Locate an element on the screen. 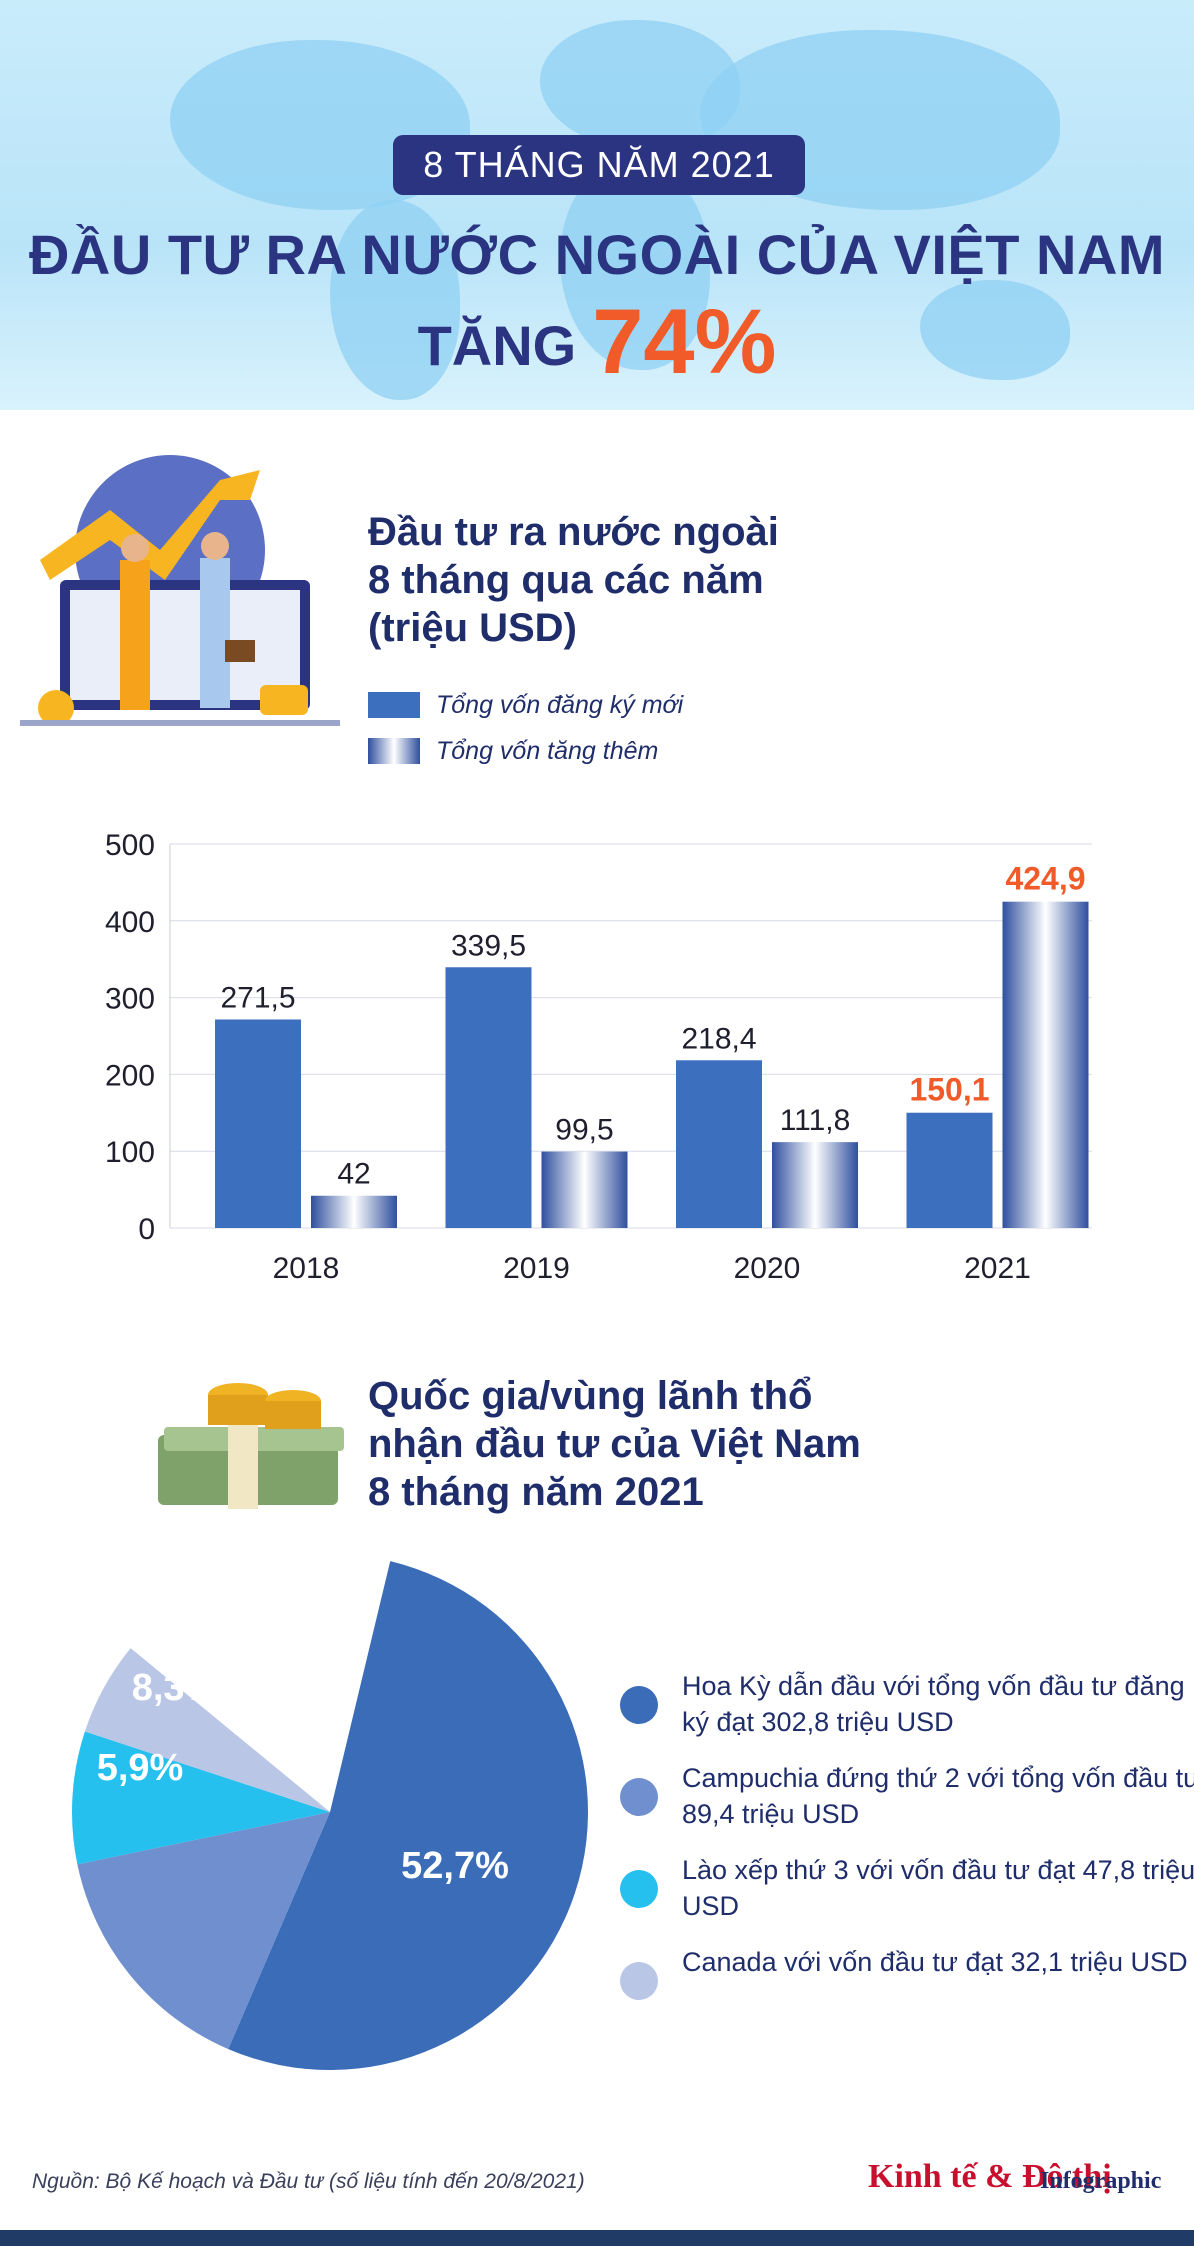 The height and width of the screenshot is (2246, 1194). bar-added-2018 is located at coordinates (354, 1211).